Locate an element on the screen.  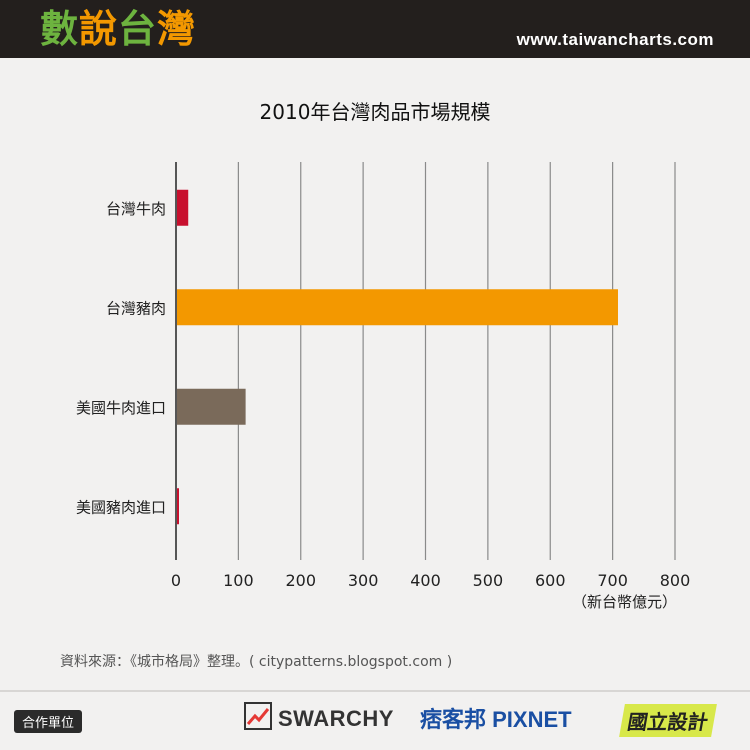
x-tick-label: 500 is located at coordinates (488, 580).